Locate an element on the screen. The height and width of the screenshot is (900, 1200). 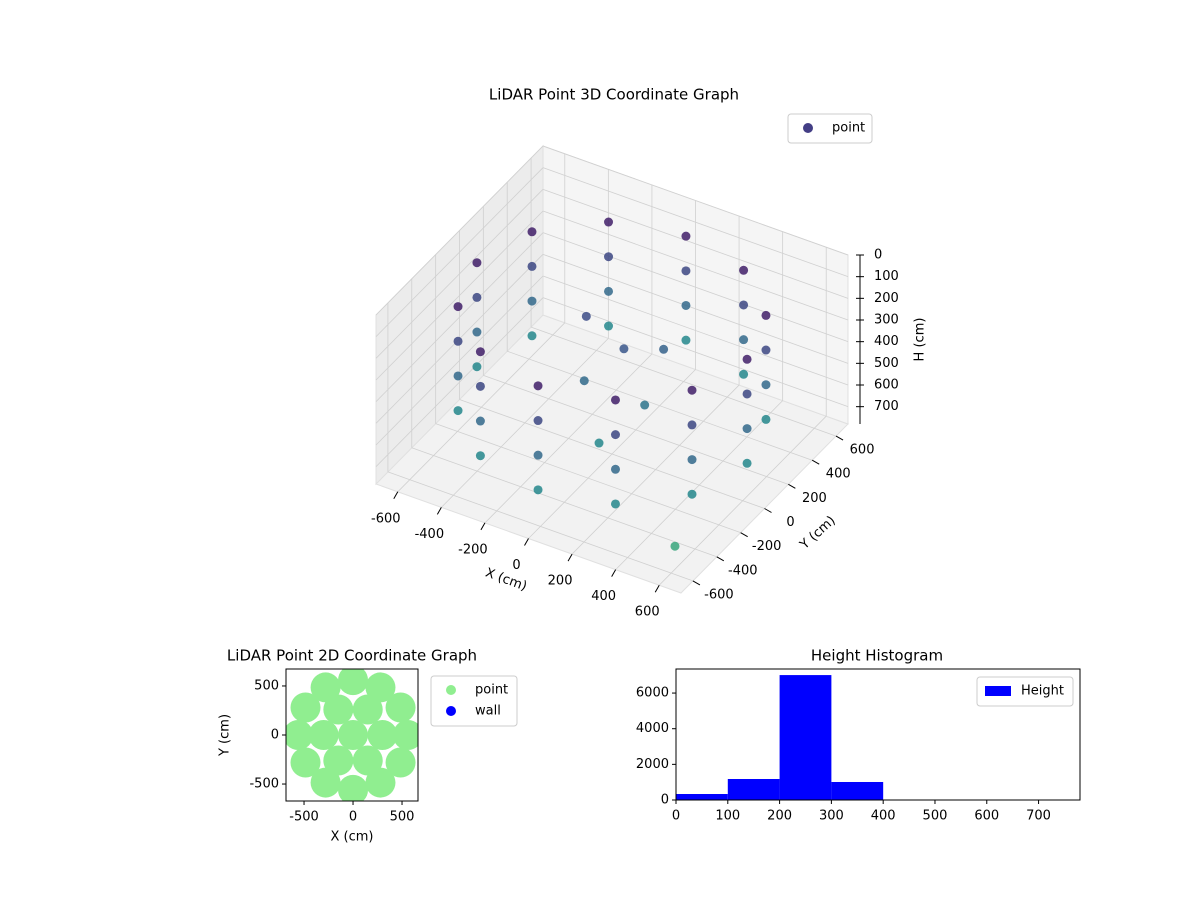
x-tick-label: 700 is located at coordinates (1038, 816).